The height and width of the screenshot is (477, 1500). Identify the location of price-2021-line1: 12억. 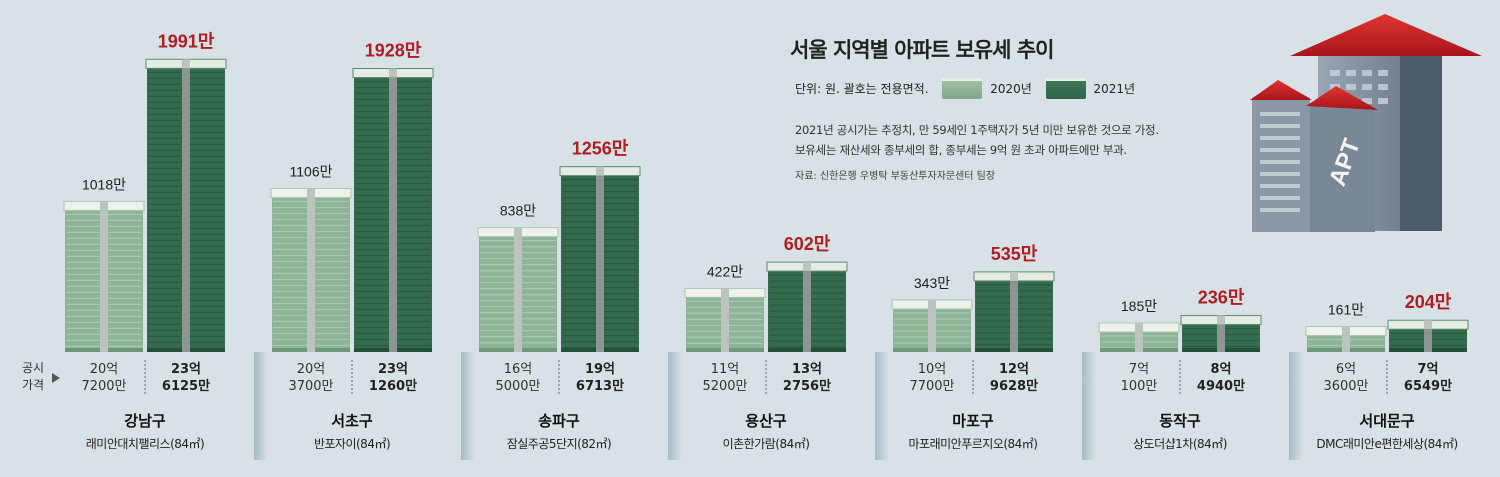
(1014, 369).